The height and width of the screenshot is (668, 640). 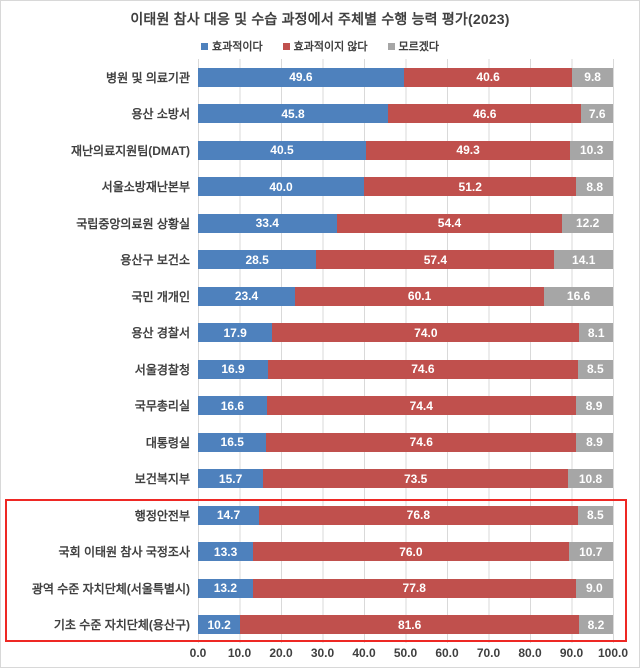 What do you see at coordinates (293, 113) in the screenshot?
I see `bar-value-label: 45.8` at bounding box center [293, 113].